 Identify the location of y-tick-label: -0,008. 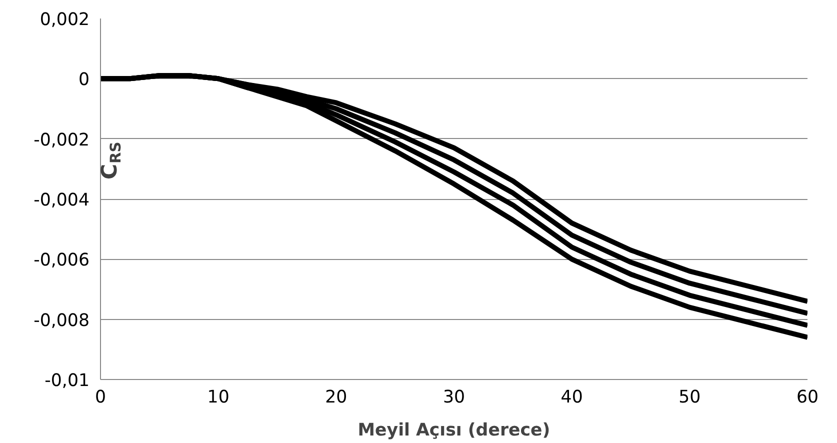
(62, 320).